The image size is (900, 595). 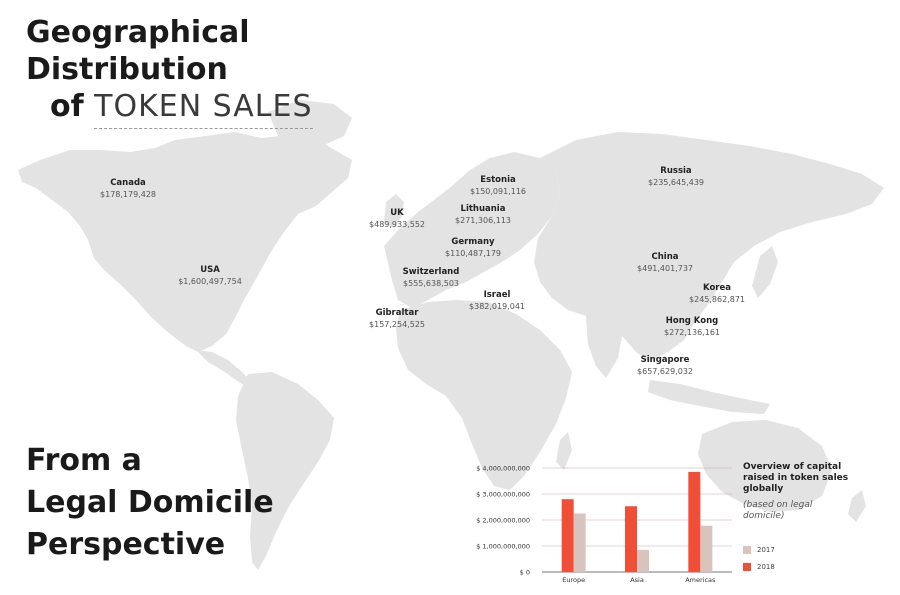 I want to click on location-value: $245,862,871, so click(x=717, y=299).